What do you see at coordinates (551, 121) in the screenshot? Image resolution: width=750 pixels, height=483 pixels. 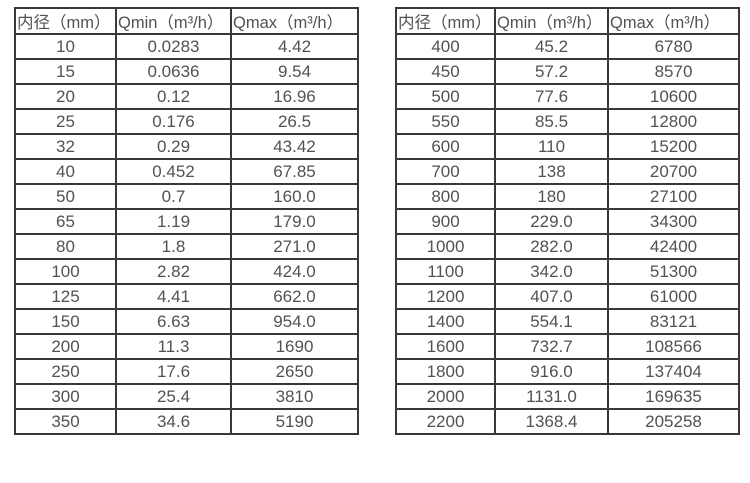 I see `table-cell: 85.5` at bounding box center [551, 121].